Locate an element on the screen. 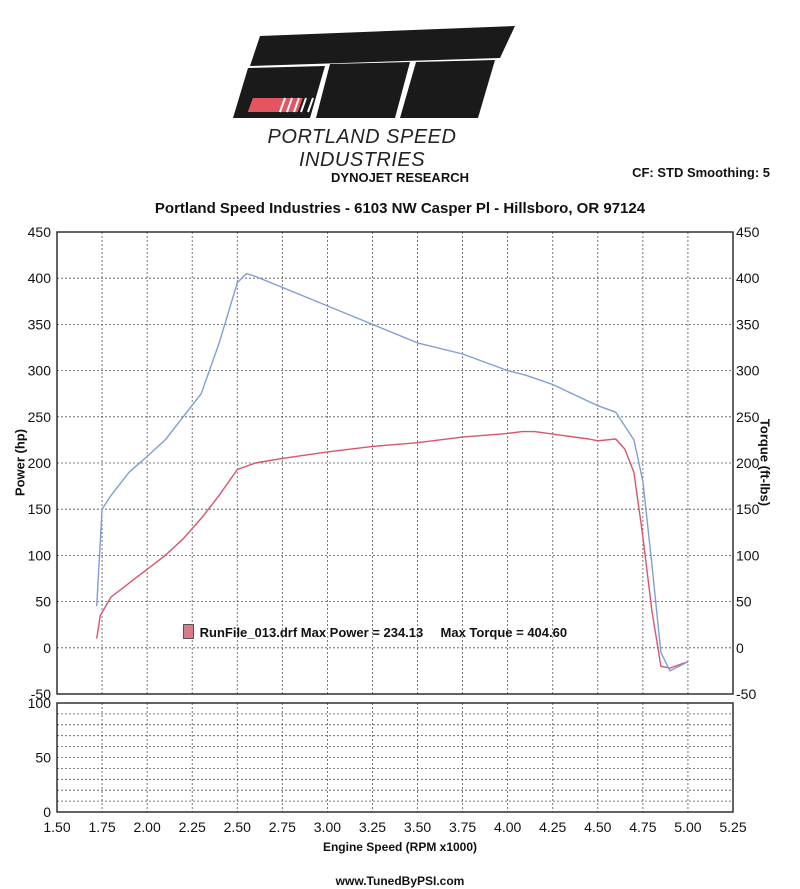 The image size is (800, 889). settings-label: CF: STD Smoothing: 5 is located at coordinates (701, 172).